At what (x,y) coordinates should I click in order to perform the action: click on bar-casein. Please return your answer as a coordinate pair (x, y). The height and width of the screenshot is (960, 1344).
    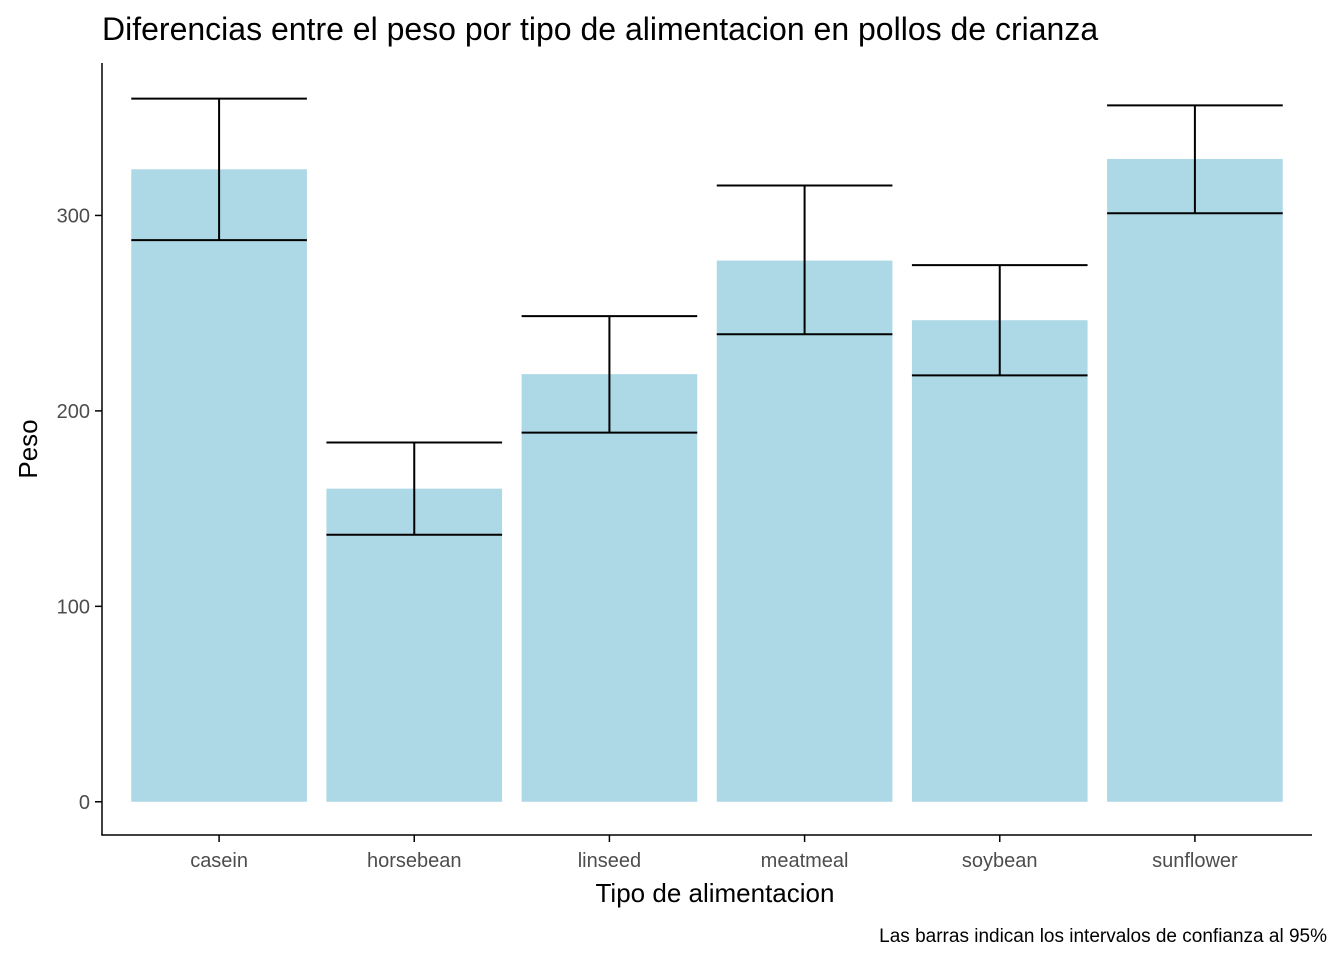
    Looking at the image, I should click on (219, 485).